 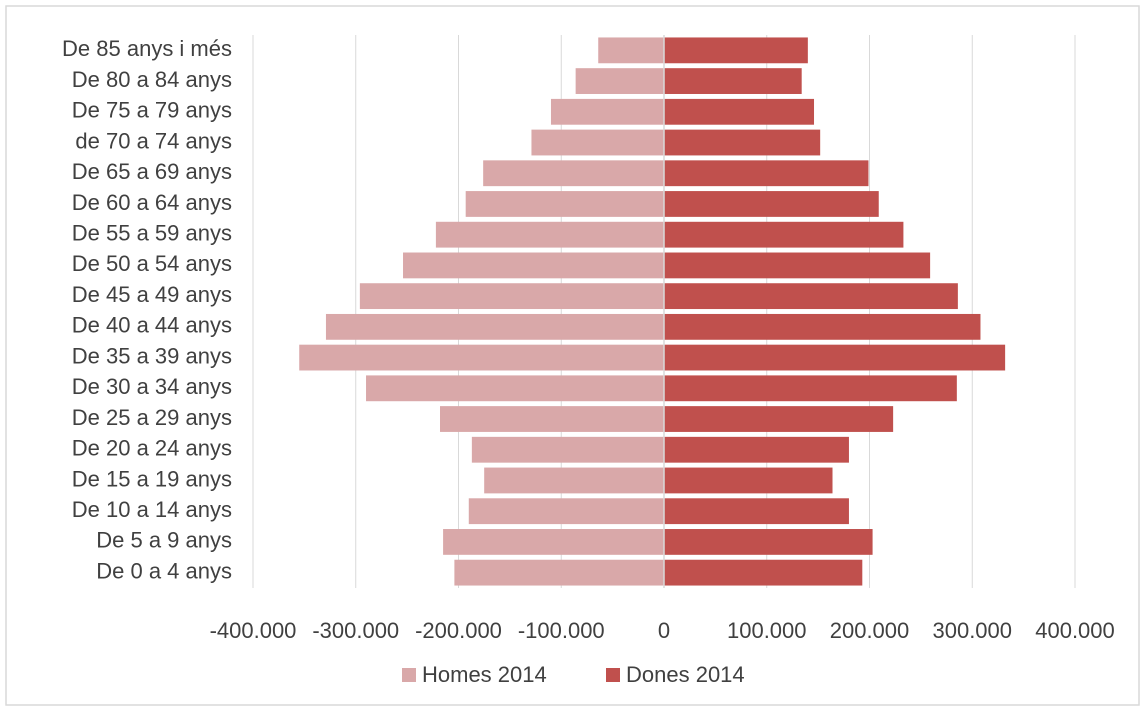 I want to click on x-tick-label: 200.000, so click(x=870, y=630).